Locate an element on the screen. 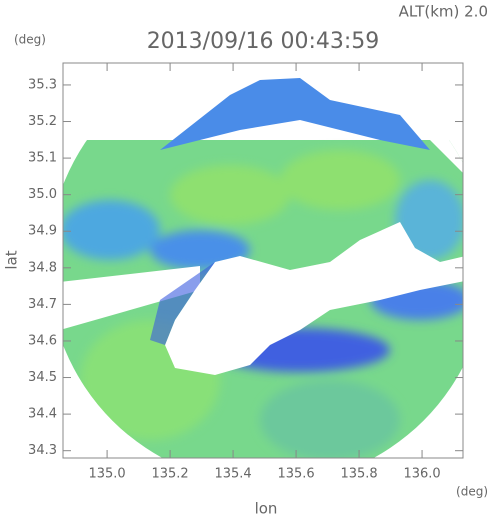 This screenshot has width=491, height=525. y-tick-label: 35.2 is located at coordinates (42, 121).